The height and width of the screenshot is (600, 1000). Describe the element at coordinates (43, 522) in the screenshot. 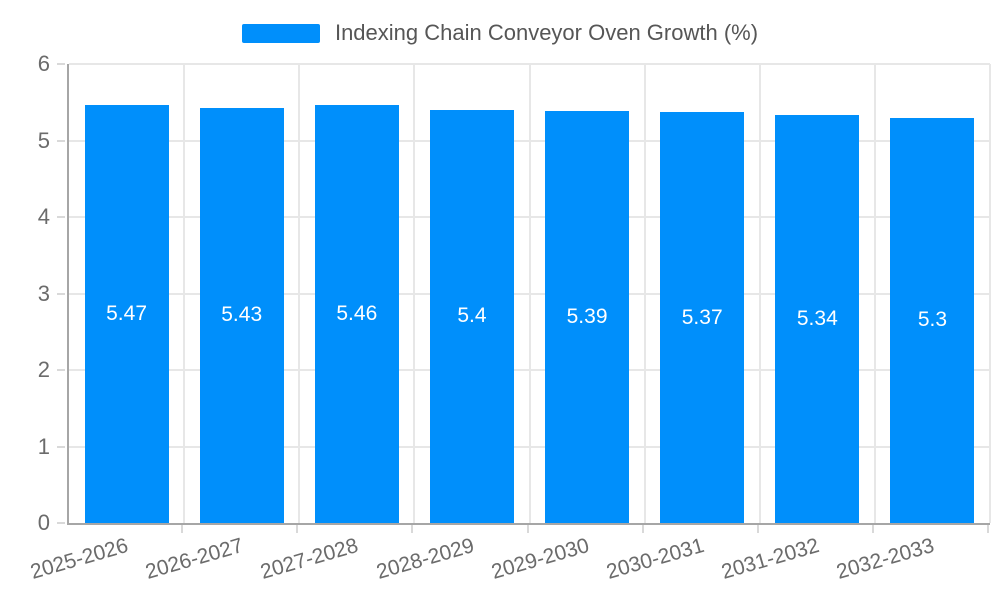

I see `y-tick-label: 0` at that location.